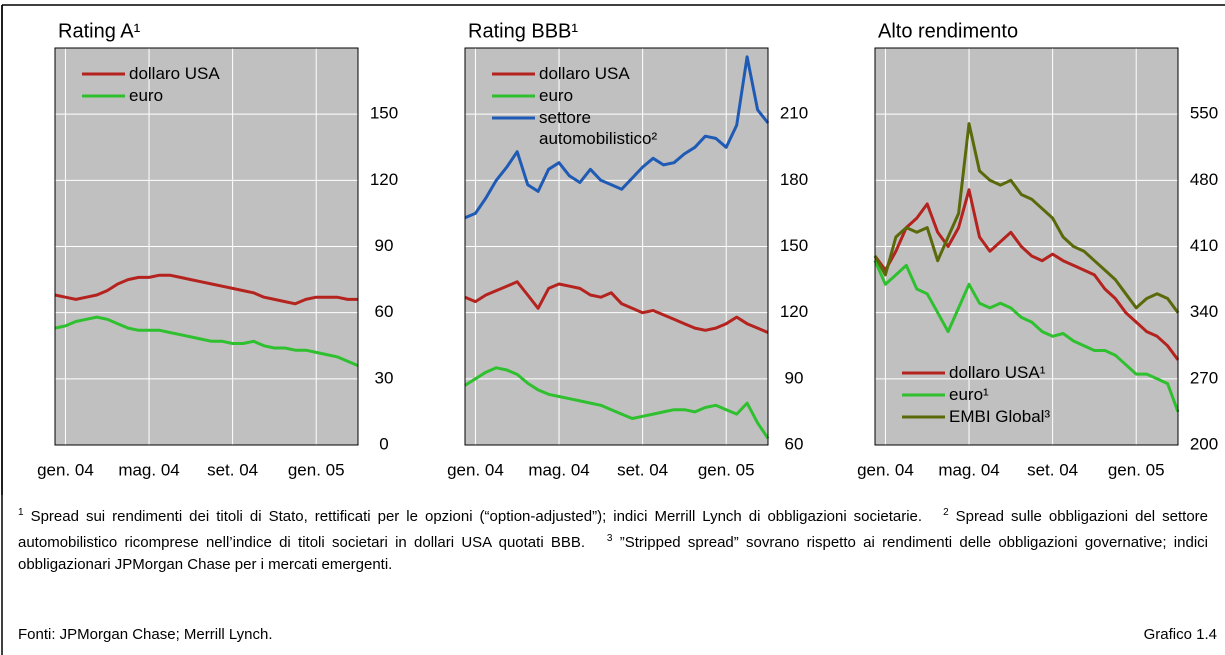 Image resolution: width=1225 pixels, height=655 pixels. What do you see at coordinates (794, 179) in the screenshot?
I see `y-tick-label: 180` at bounding box center [794, 179].